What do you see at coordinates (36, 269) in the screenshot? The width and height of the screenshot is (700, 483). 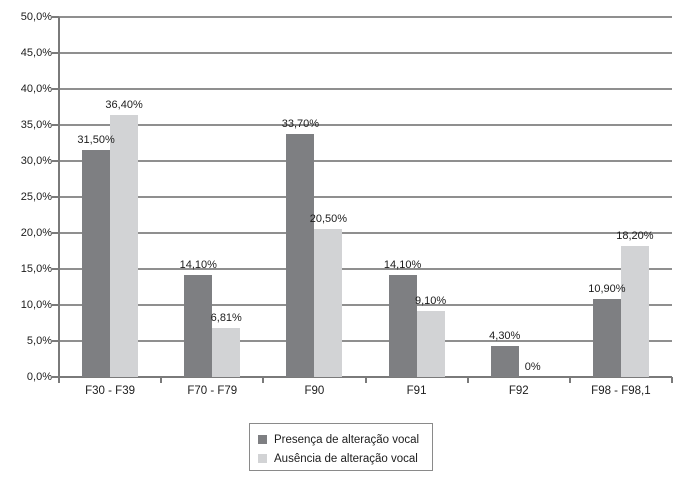 I see `y-axis-tick-label: 15,0%` at bounding box center [36, 269].